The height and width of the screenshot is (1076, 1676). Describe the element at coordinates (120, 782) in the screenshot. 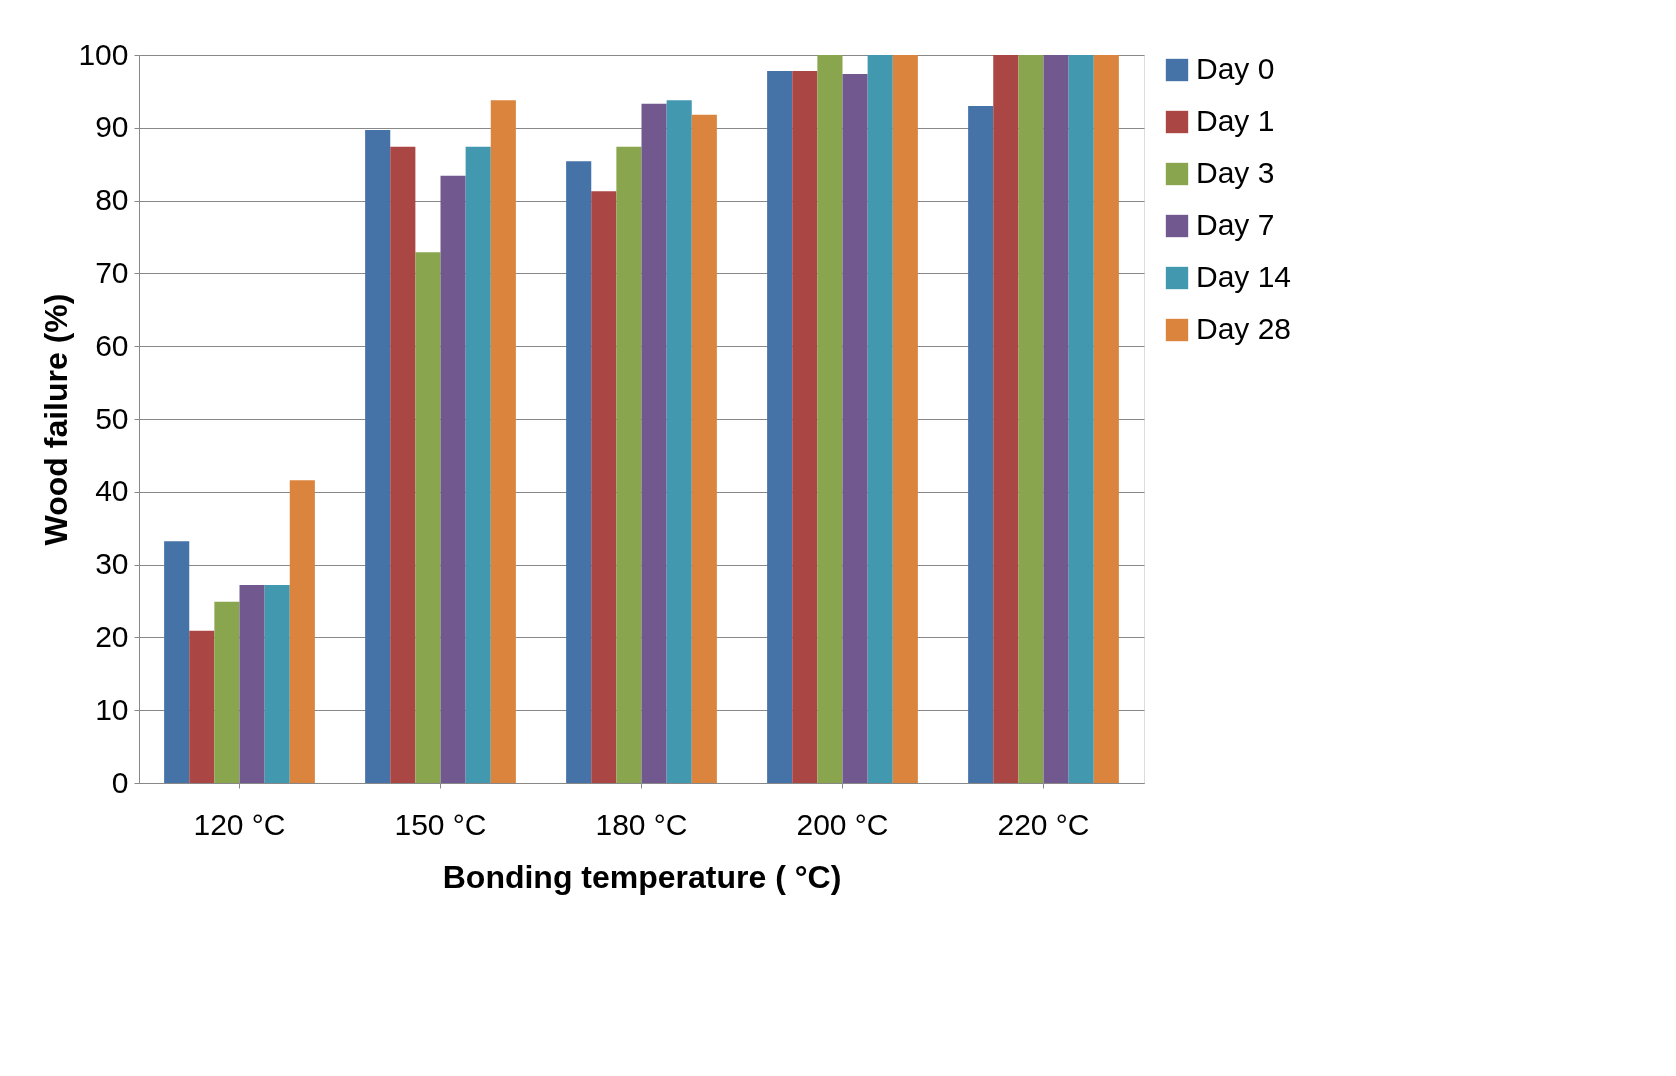

I see `y-tick-label: 0` at that location.